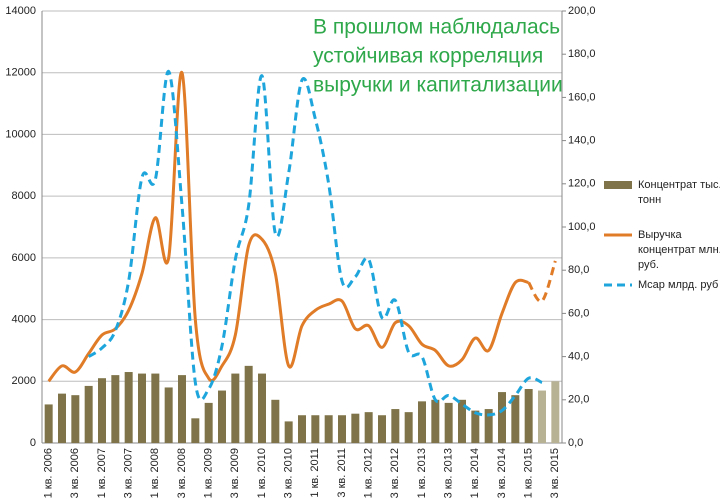  What do you see at coordinates (578, 400) in the screenshot?
I see `y2-tick-label: 20,0` at bounding box center [578, 400].